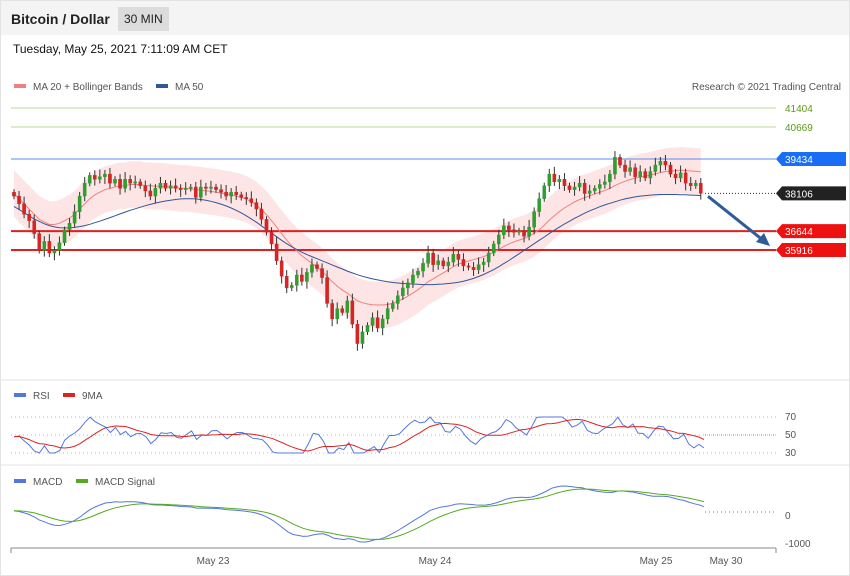 The image size is (850, 576). Describe the element at coordinates (791, 417) in the screenshot. I see `rsi-tick-70: 70` at that location.